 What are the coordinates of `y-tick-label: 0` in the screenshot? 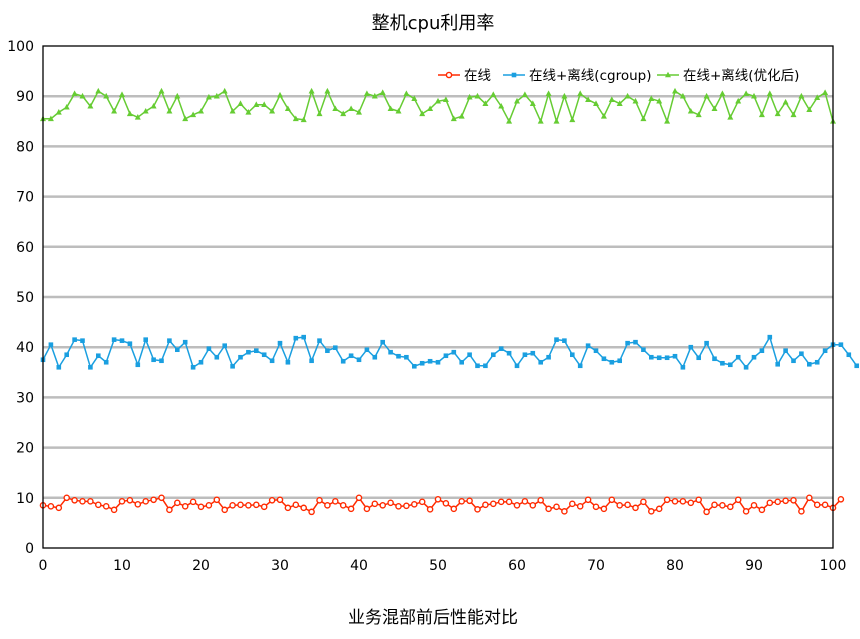 It's located at (29, 549).